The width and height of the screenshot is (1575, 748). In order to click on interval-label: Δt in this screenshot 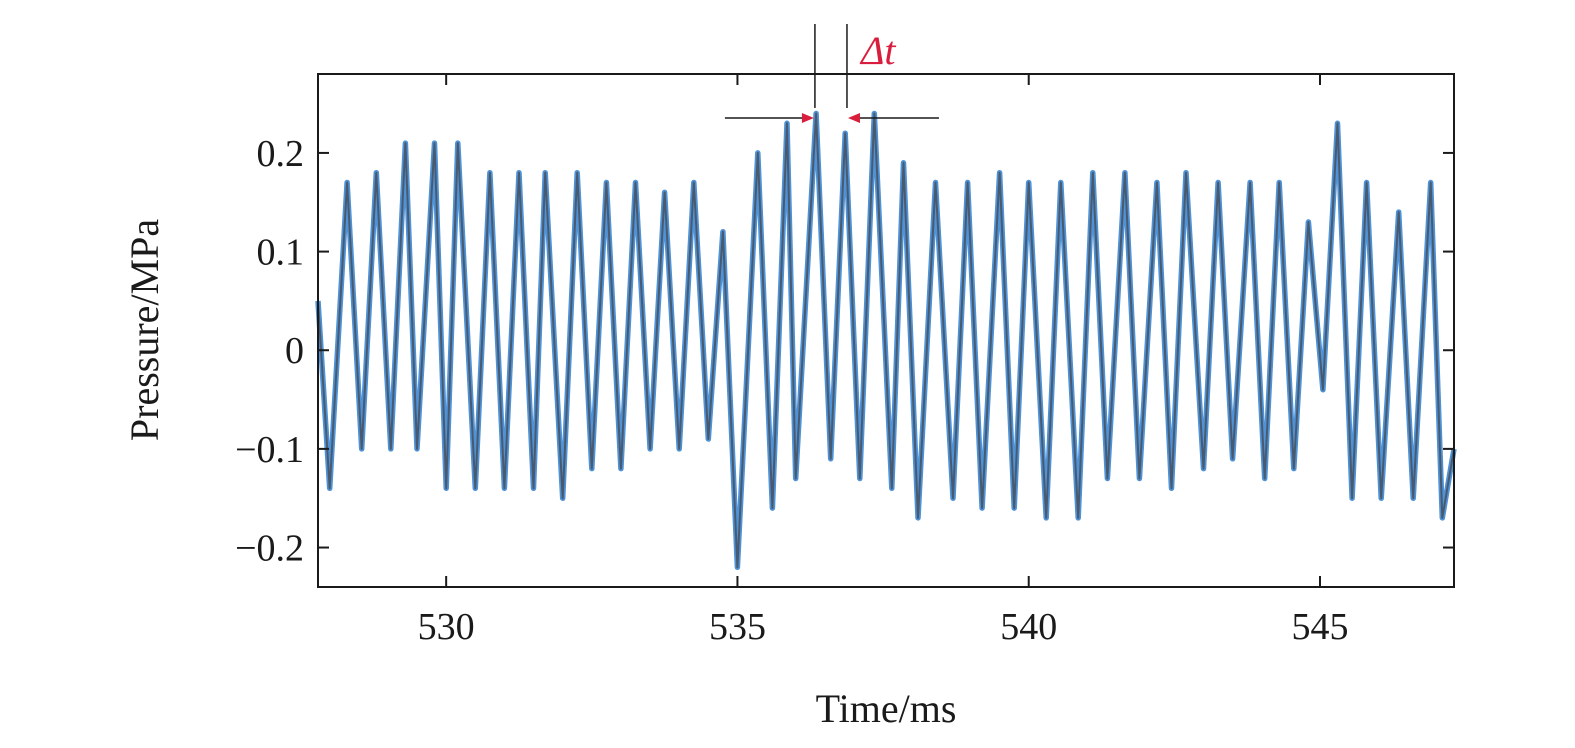, I will do `click(877, 50)`.